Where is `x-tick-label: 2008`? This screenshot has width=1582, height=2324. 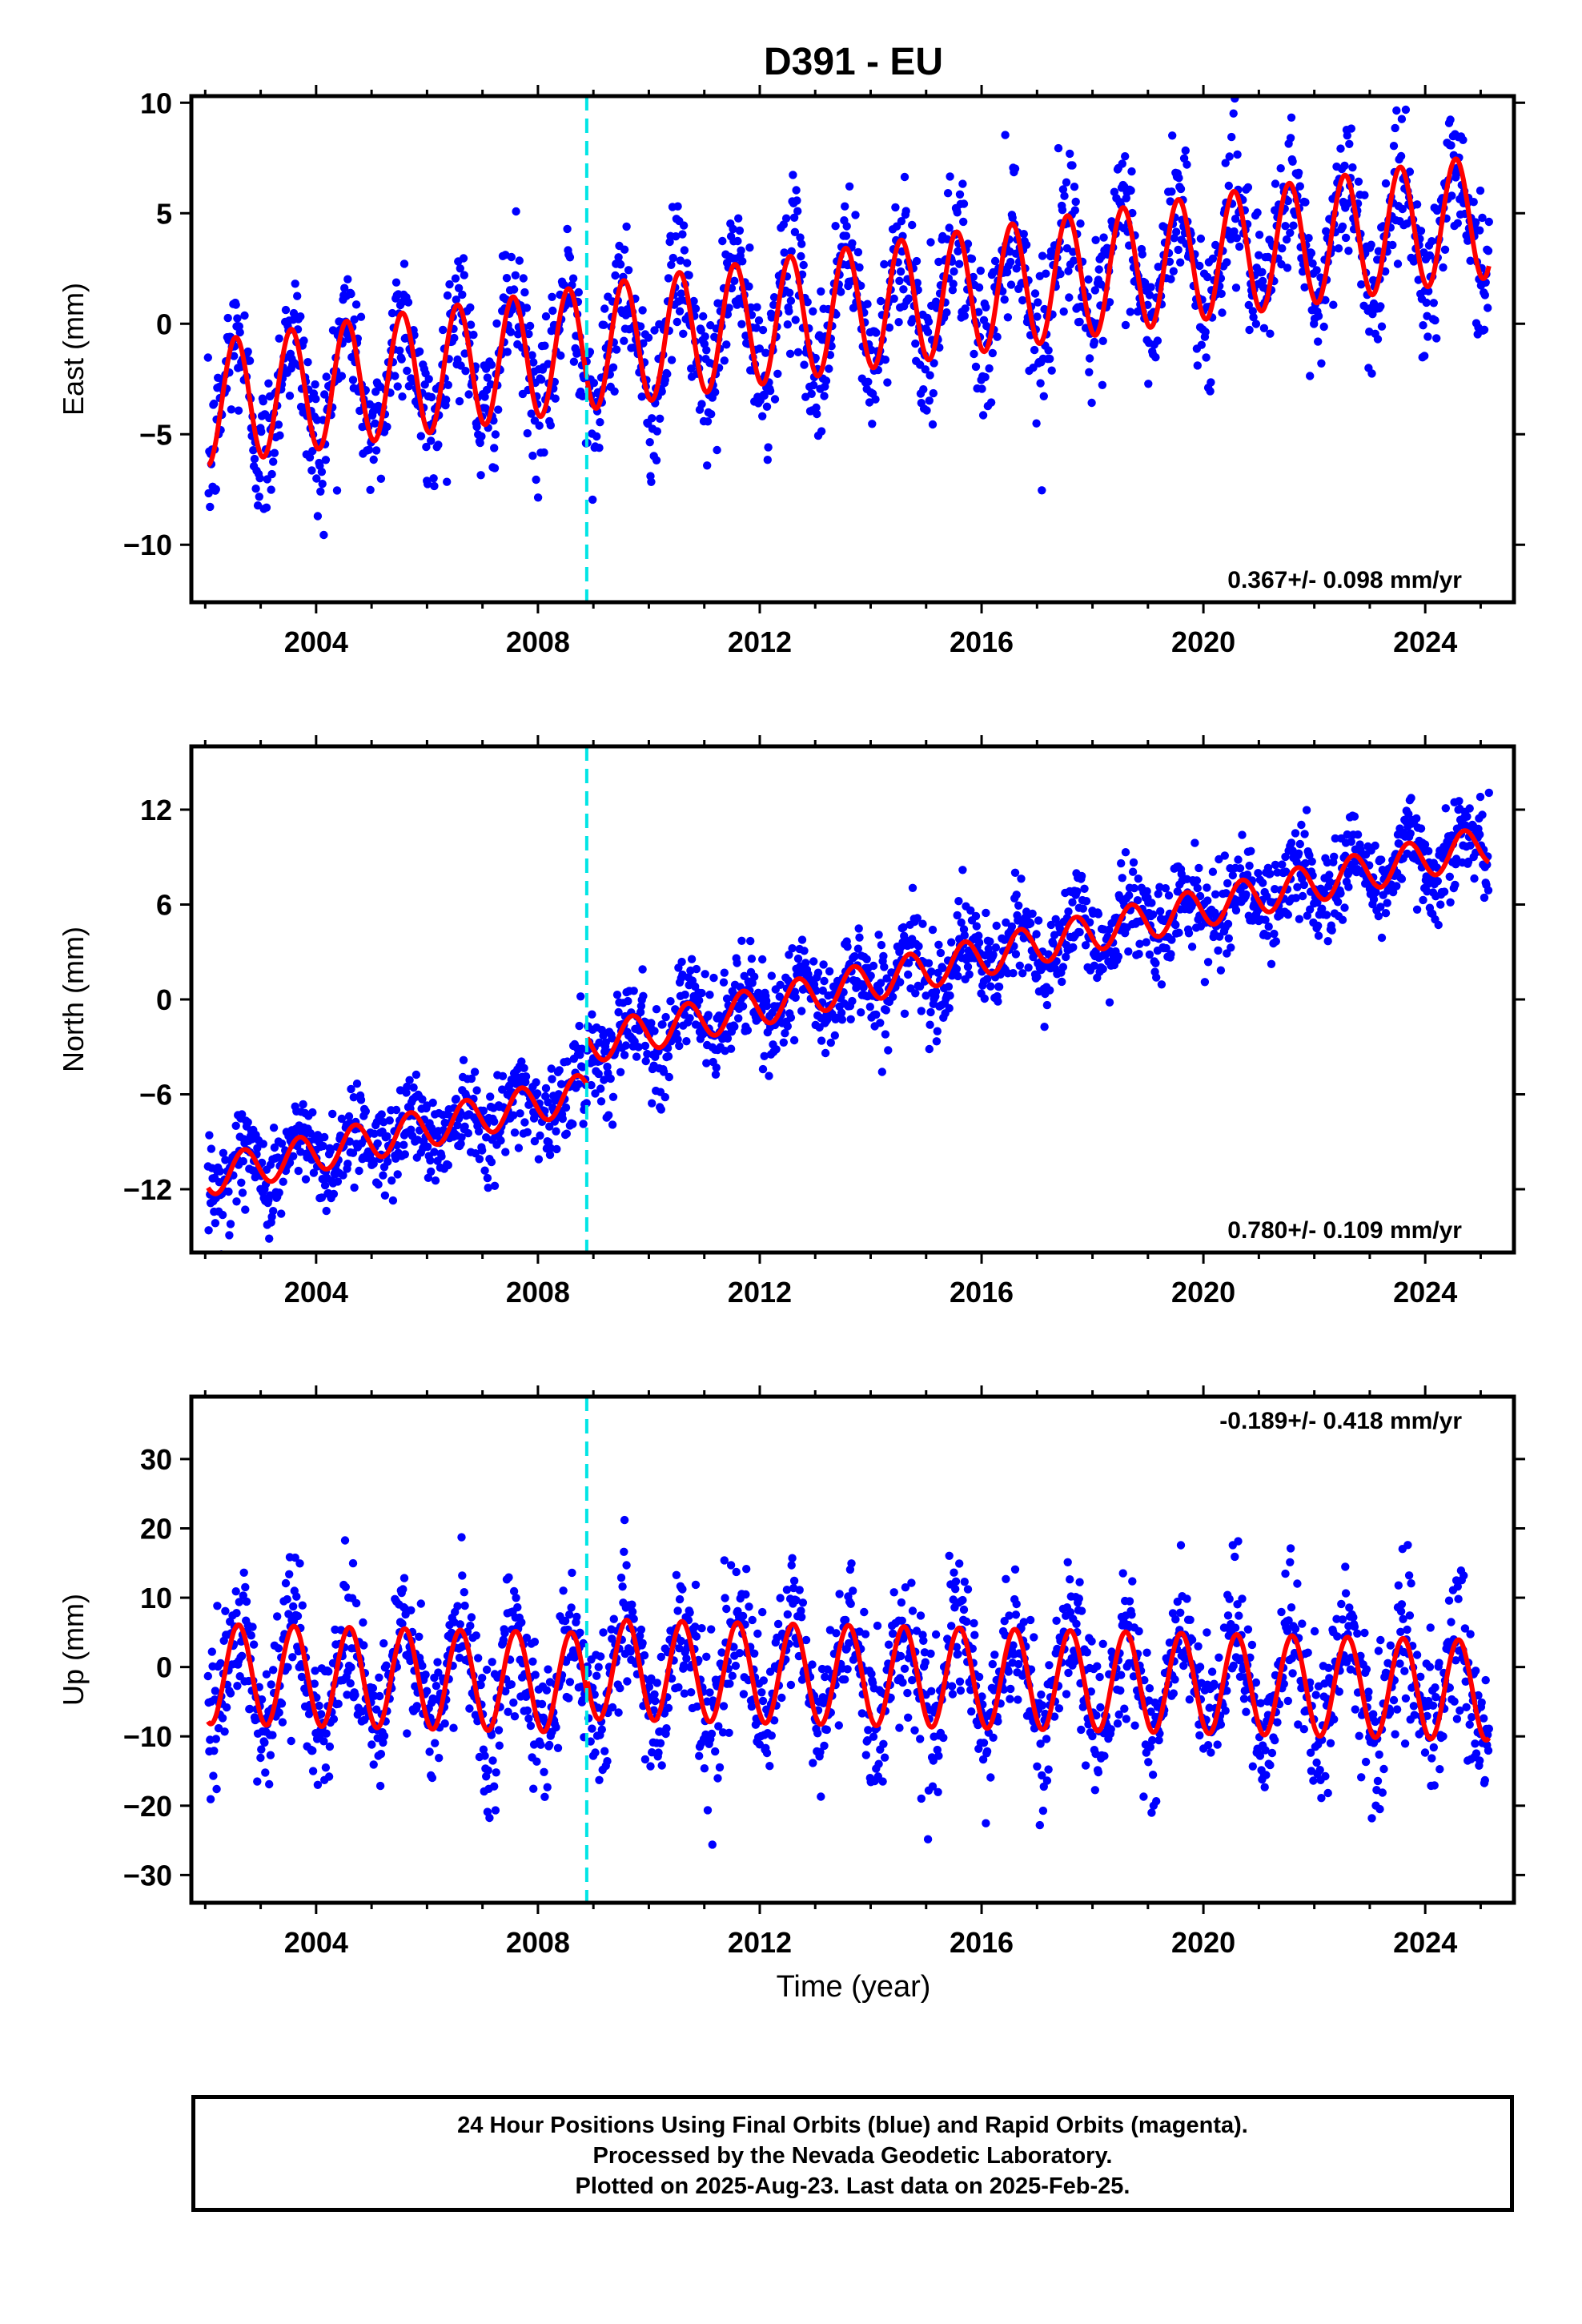
x-tick-label: 2008 is located at coordinates (538, 641).